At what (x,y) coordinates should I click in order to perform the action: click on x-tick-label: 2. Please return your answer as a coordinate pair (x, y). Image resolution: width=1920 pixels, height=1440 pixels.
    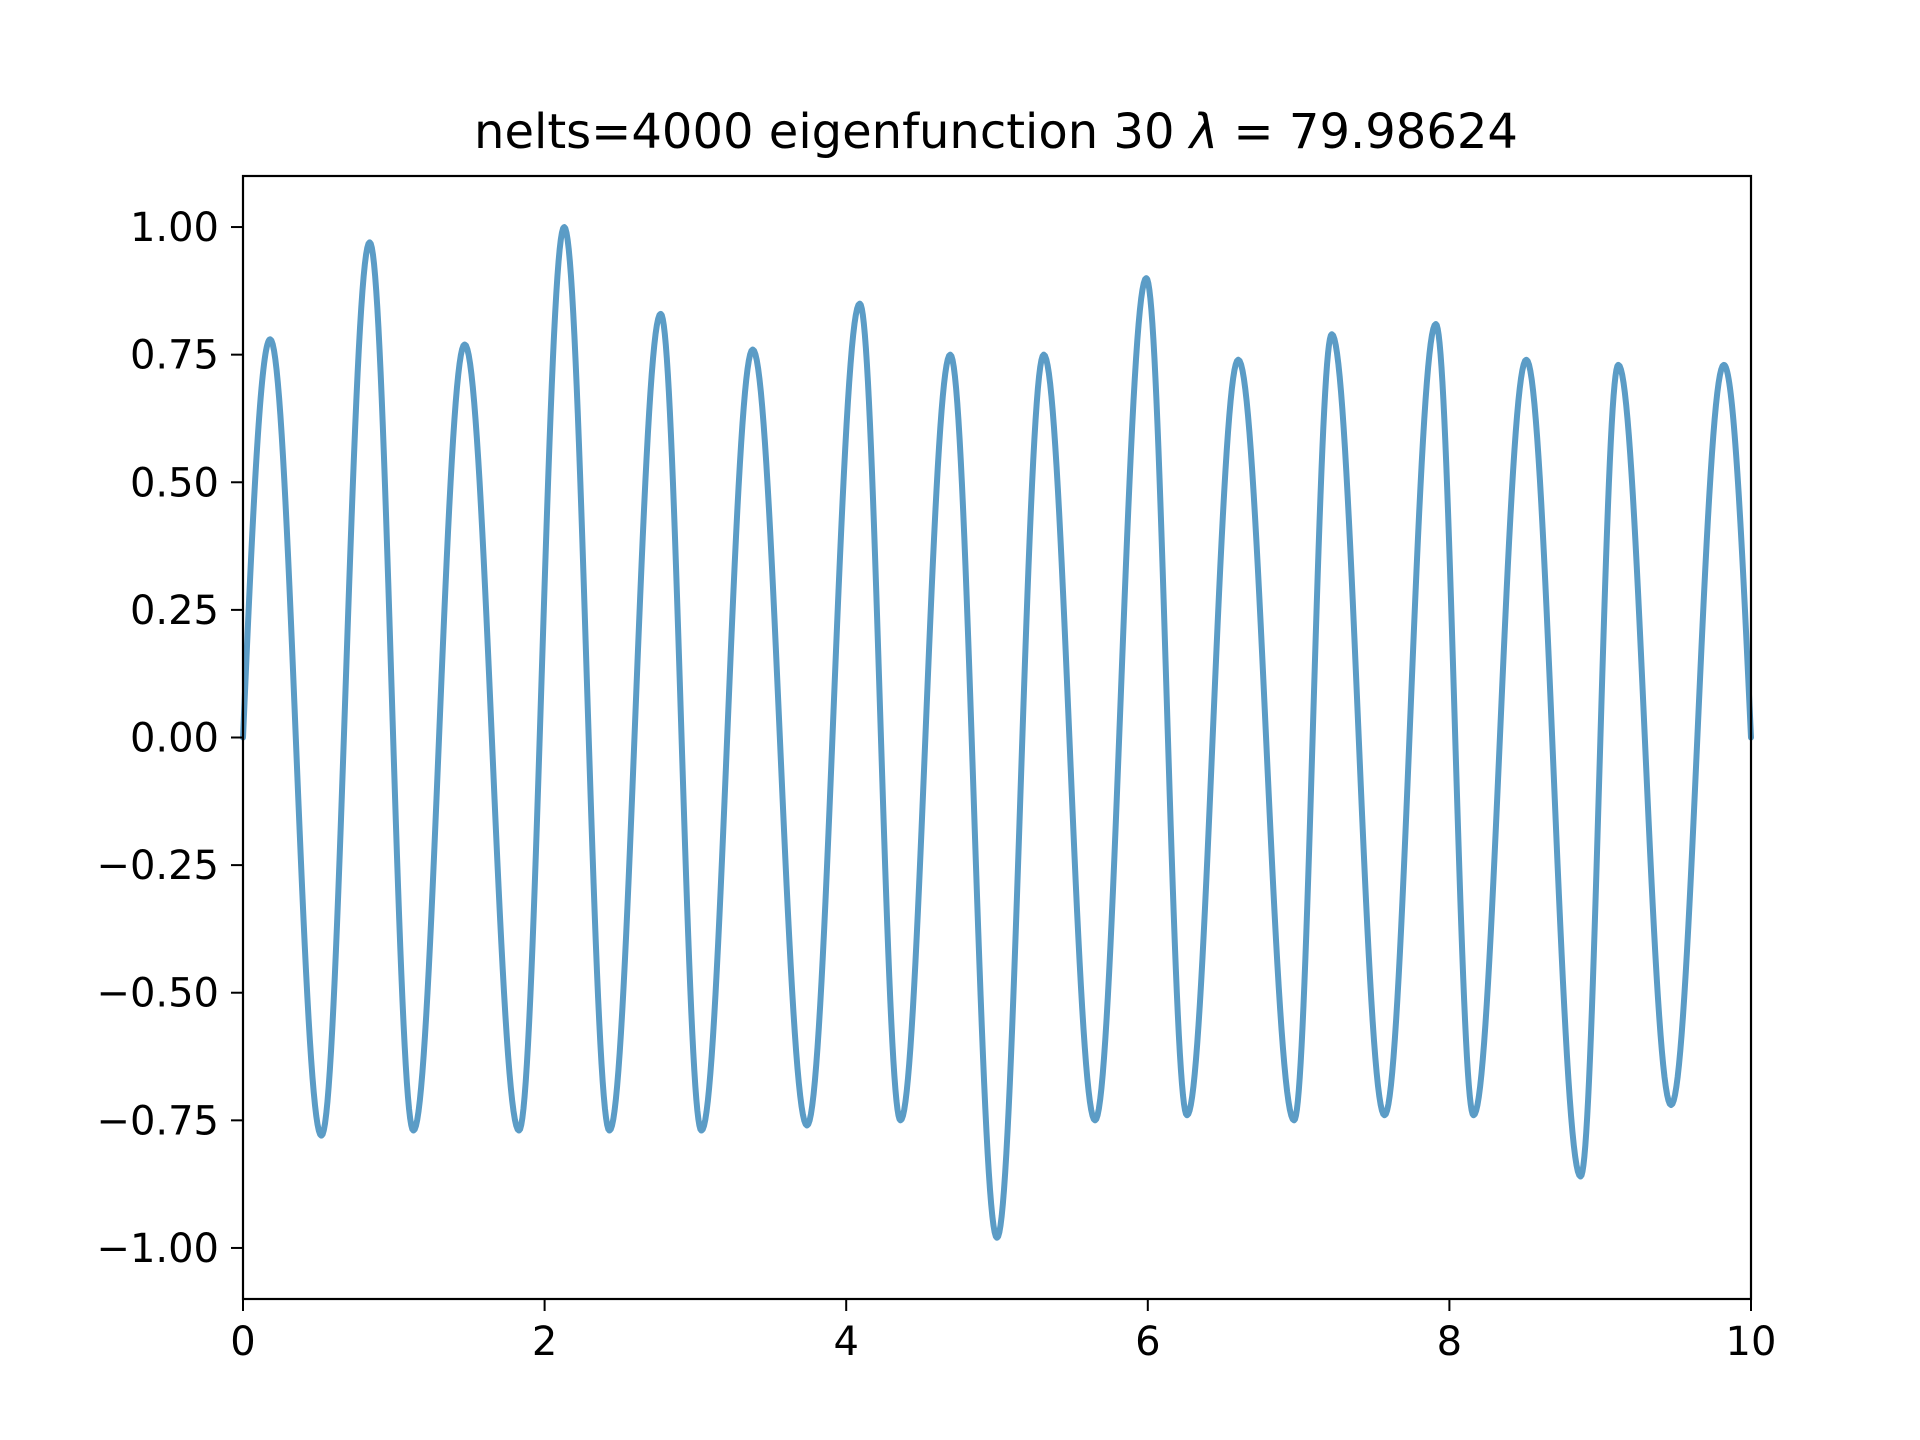
    Looking at the image, I should click on (544, 1342).